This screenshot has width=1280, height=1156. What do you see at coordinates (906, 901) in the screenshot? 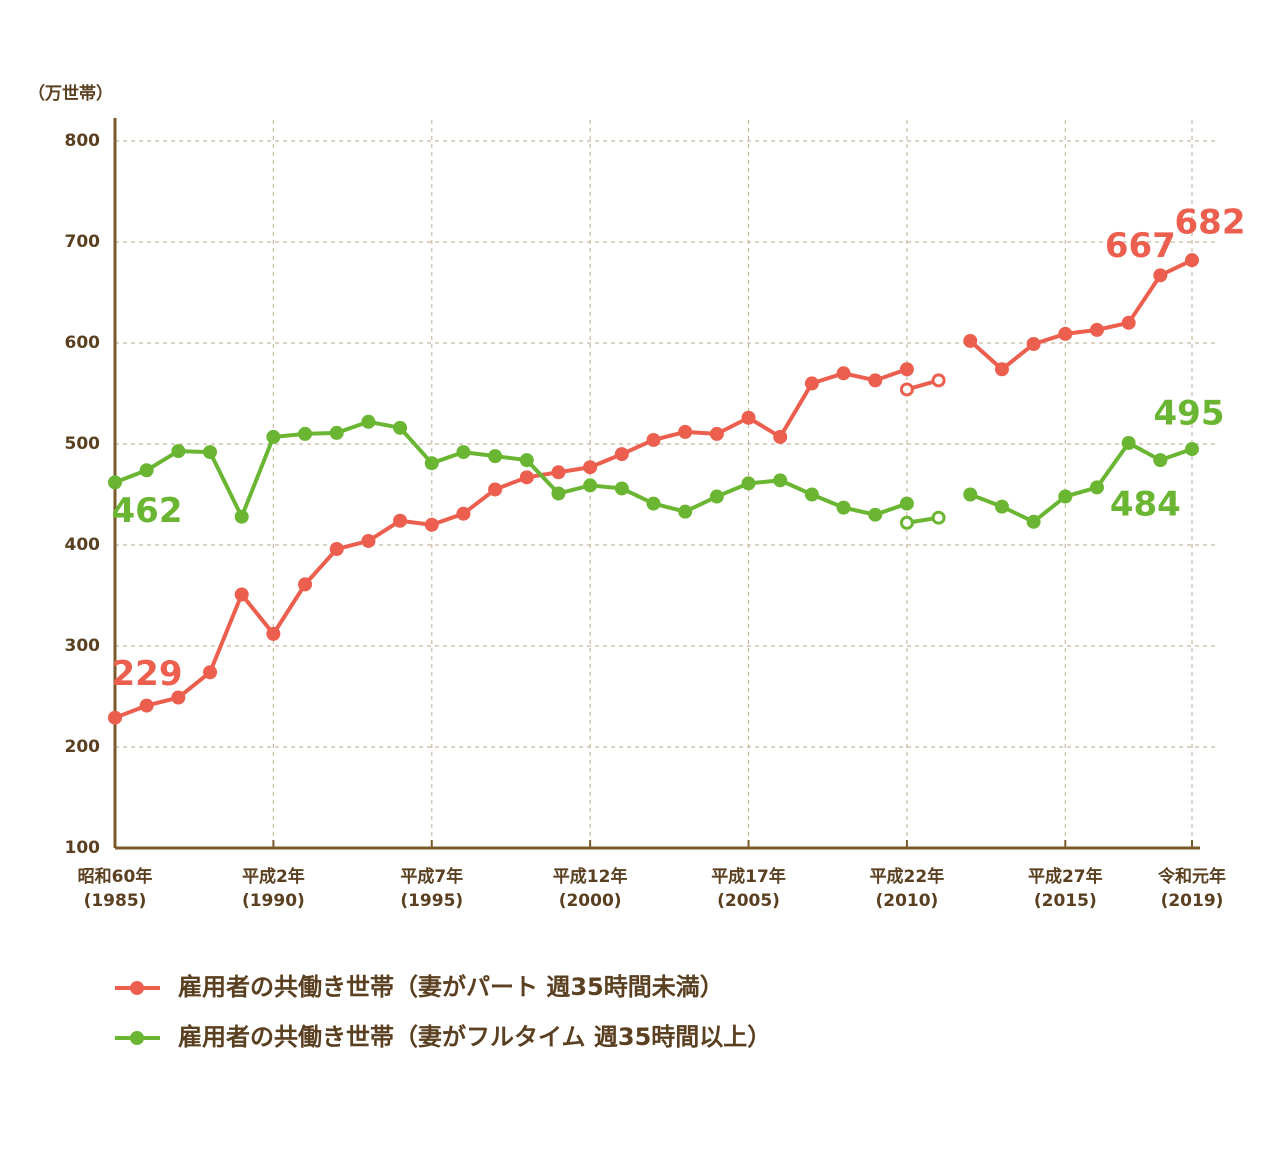
I see `x-tick-label-line: (2010)` at bounding box center [906, 901].